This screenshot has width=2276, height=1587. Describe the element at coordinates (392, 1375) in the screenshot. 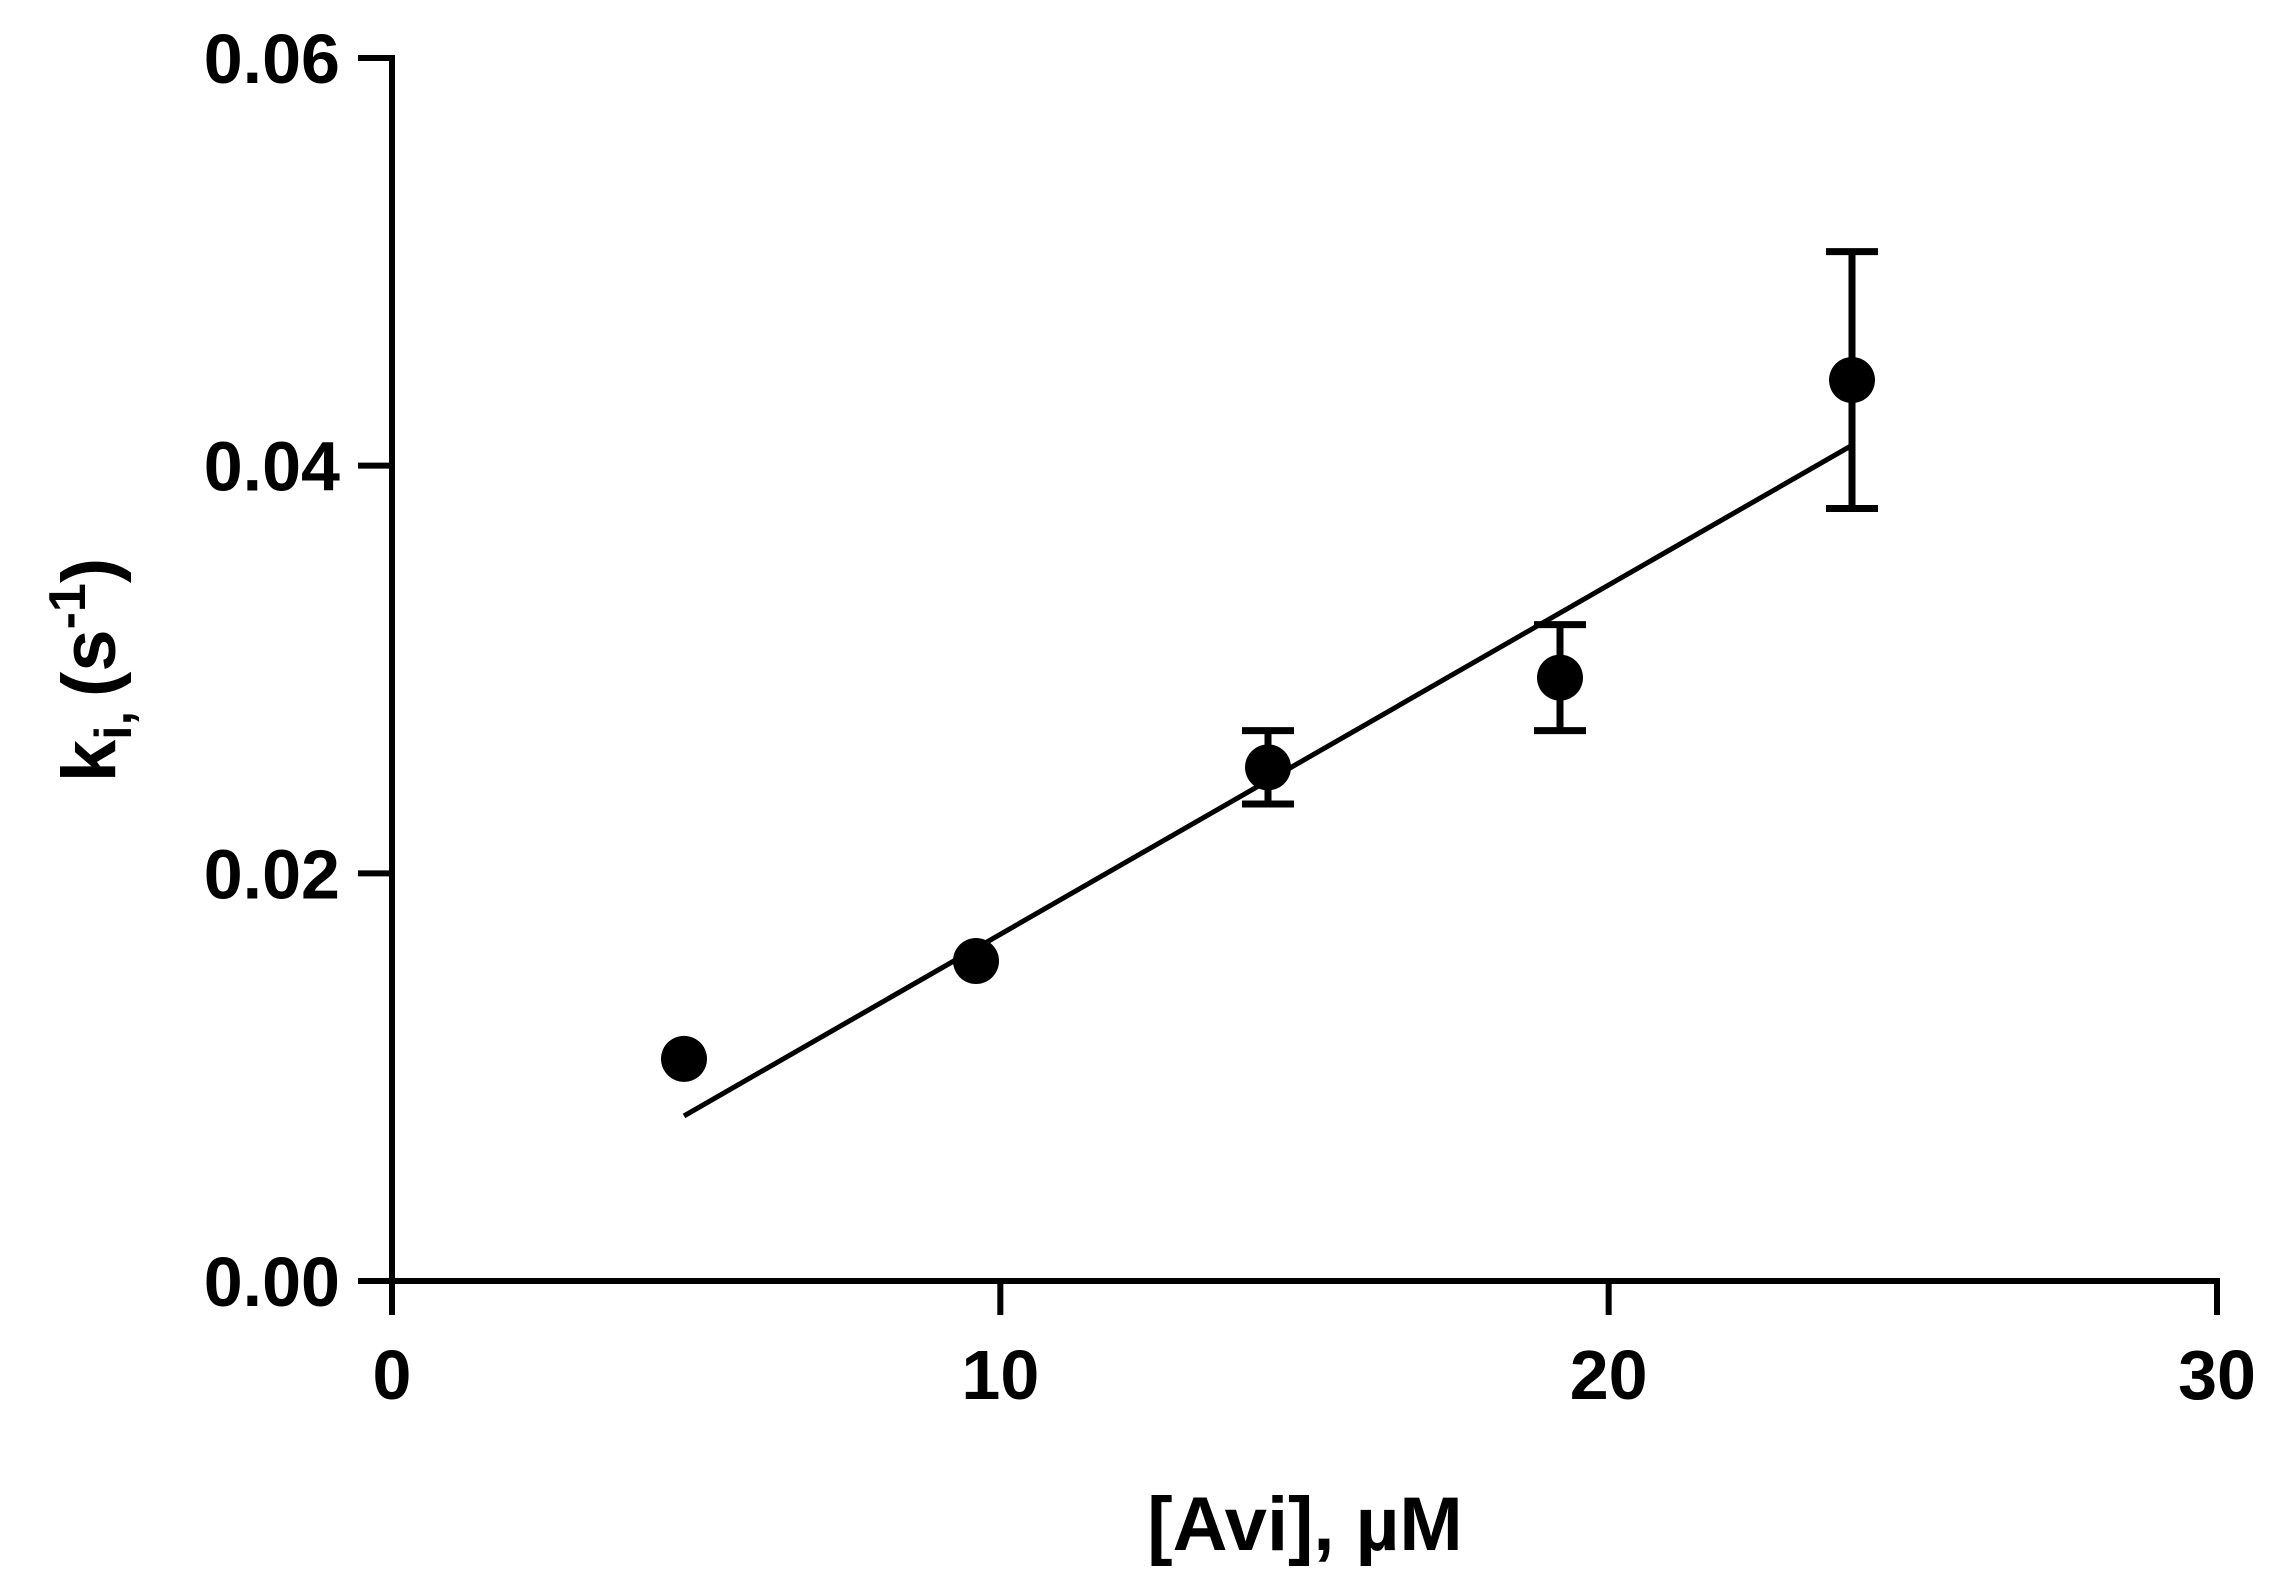

I see `x-tick-label-0: 0` at that location.